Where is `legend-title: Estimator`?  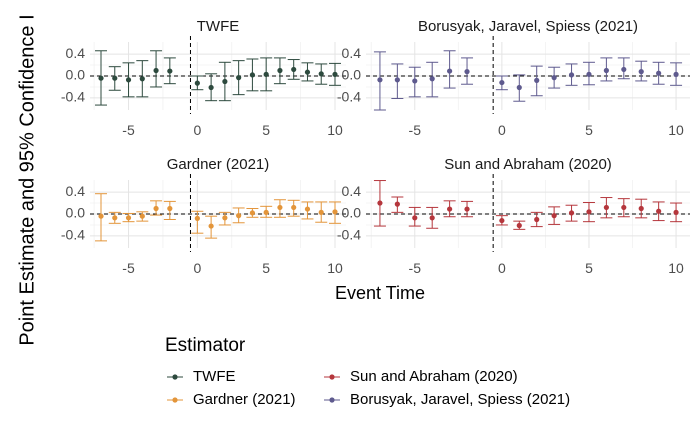
legend-title: Estimator is located at coordinates (205, 345).